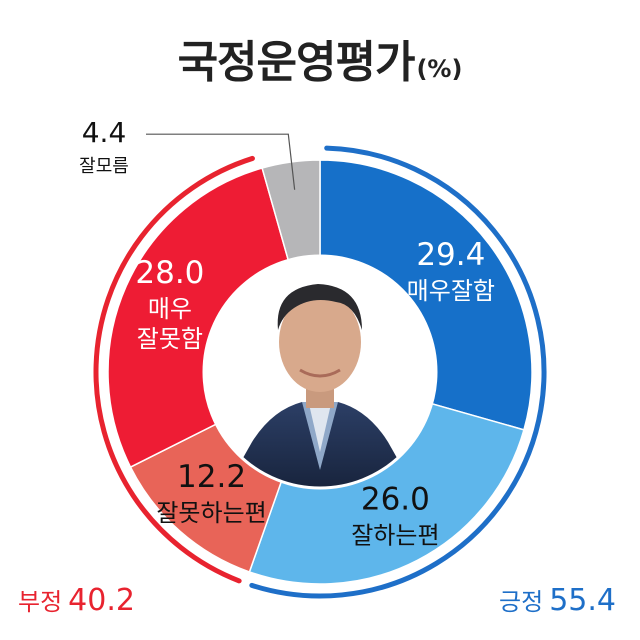 The width and height of the screenshot is (640, 640). Describe the element at coordinates (211, 477) in the screenshot. I see `value-label-잘못하는편: 12.2` at that location.